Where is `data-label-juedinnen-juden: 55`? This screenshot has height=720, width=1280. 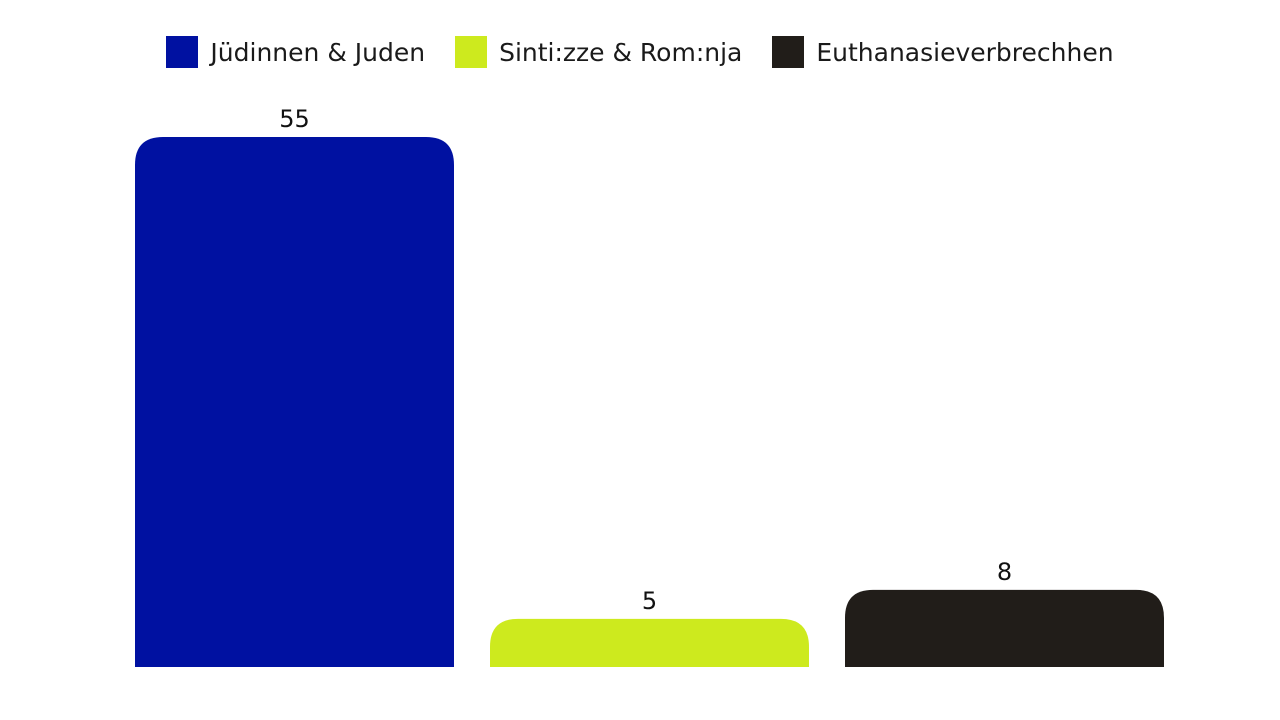
data-label-juedinnen-juden: 55 is located at coordinates (294, 119).